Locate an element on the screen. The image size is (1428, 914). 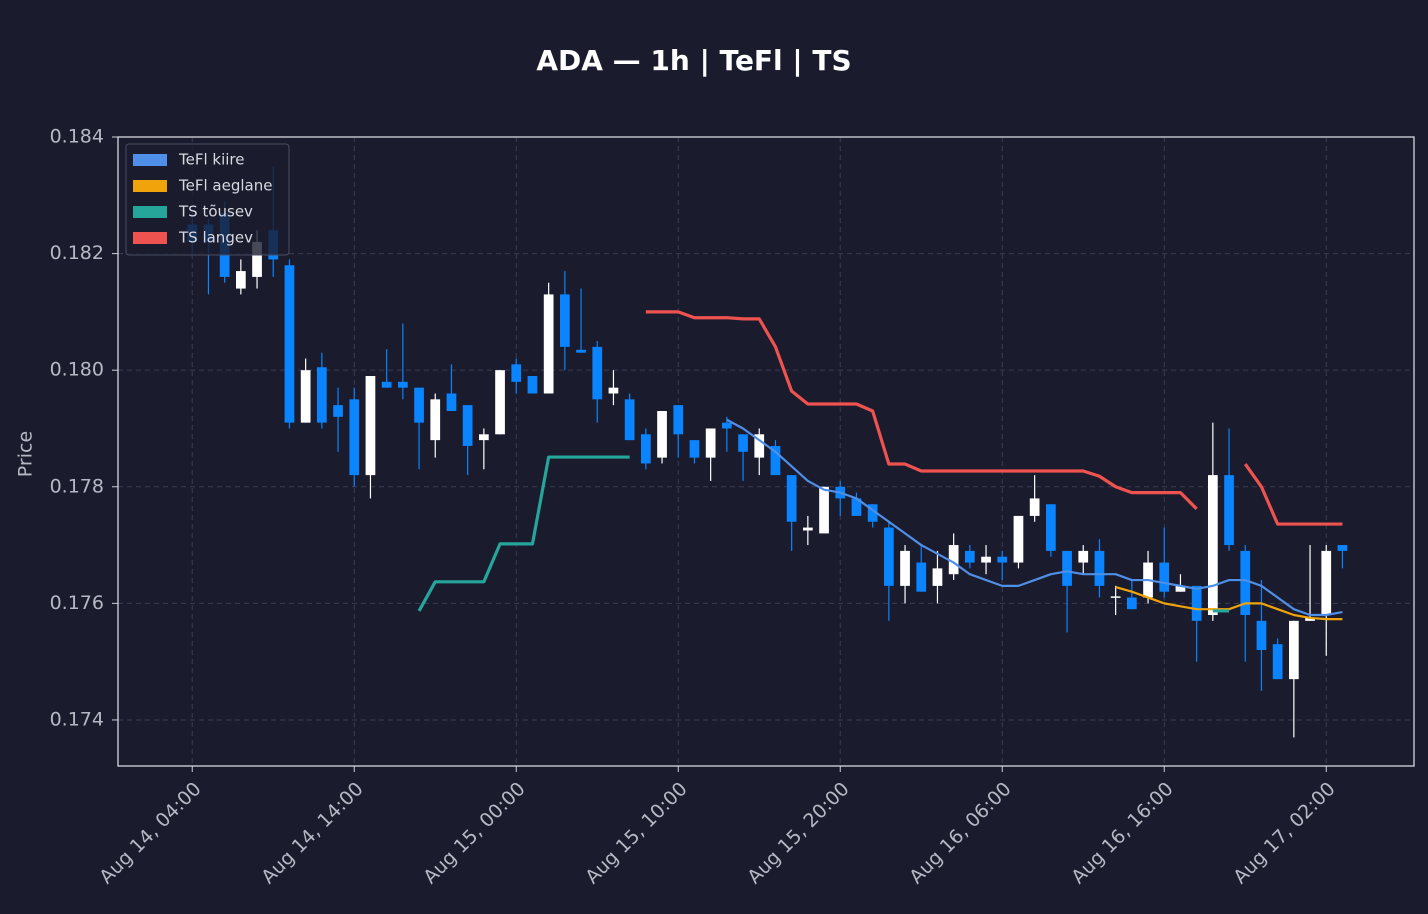
y-tick-label: 0.182 is located at coordinates (77, 253).